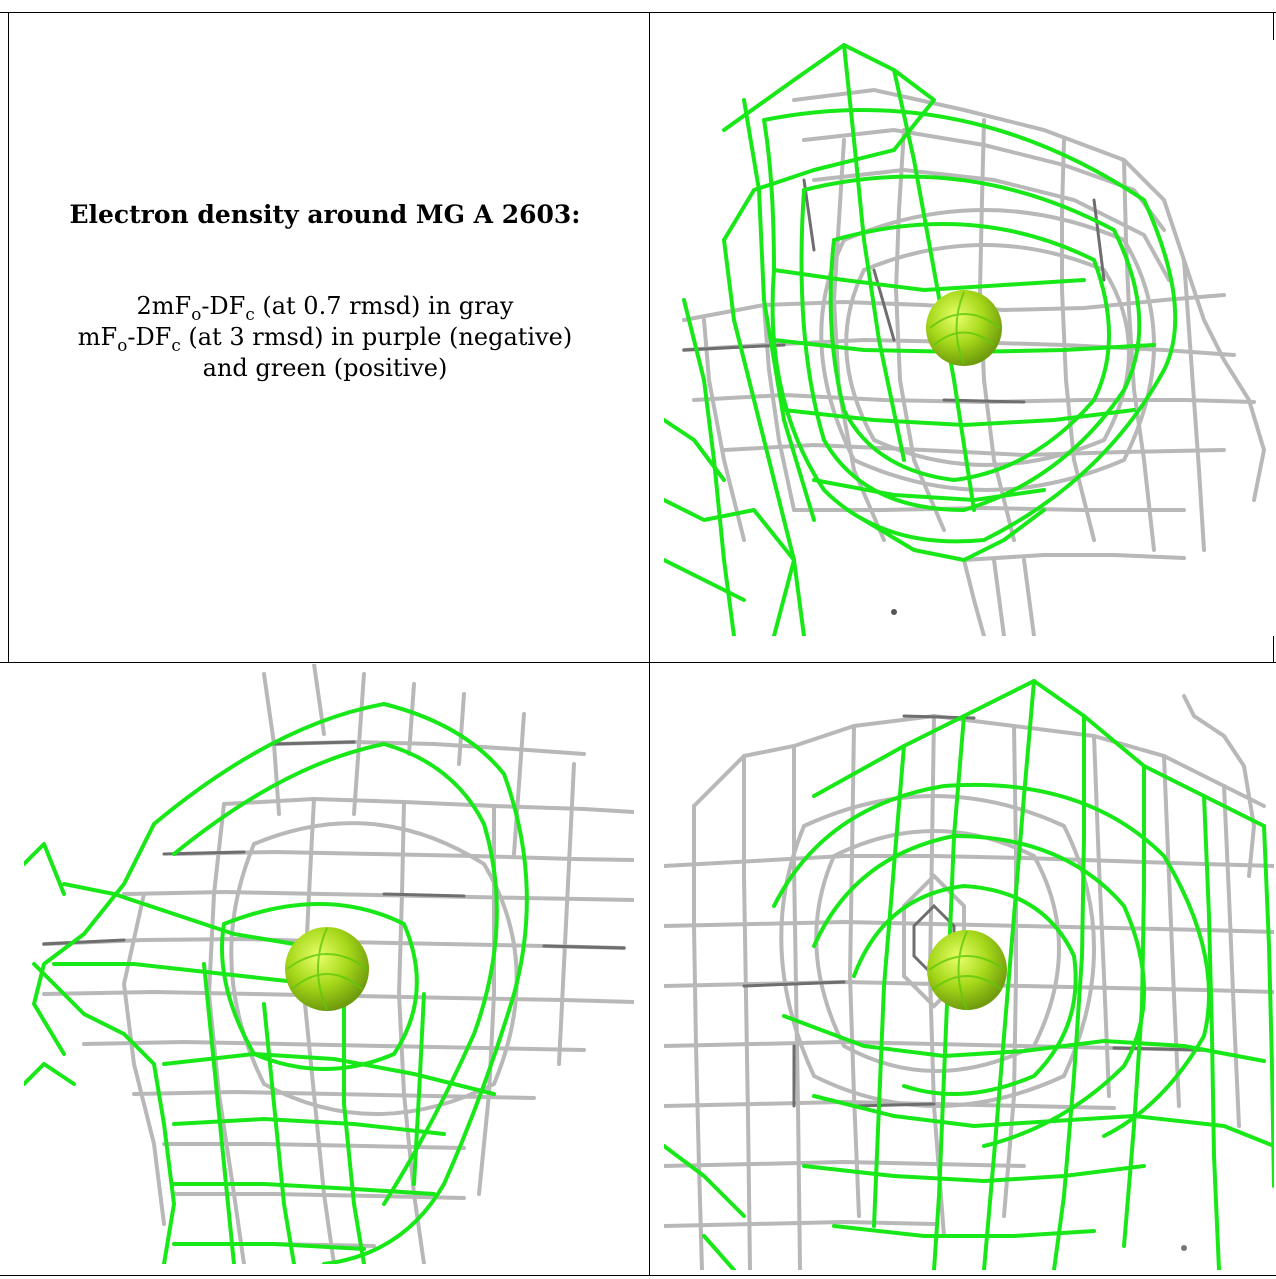 The height and width of the screenshot is (1279, 1276). I want to click on border-bottom, so click(638, 1275).